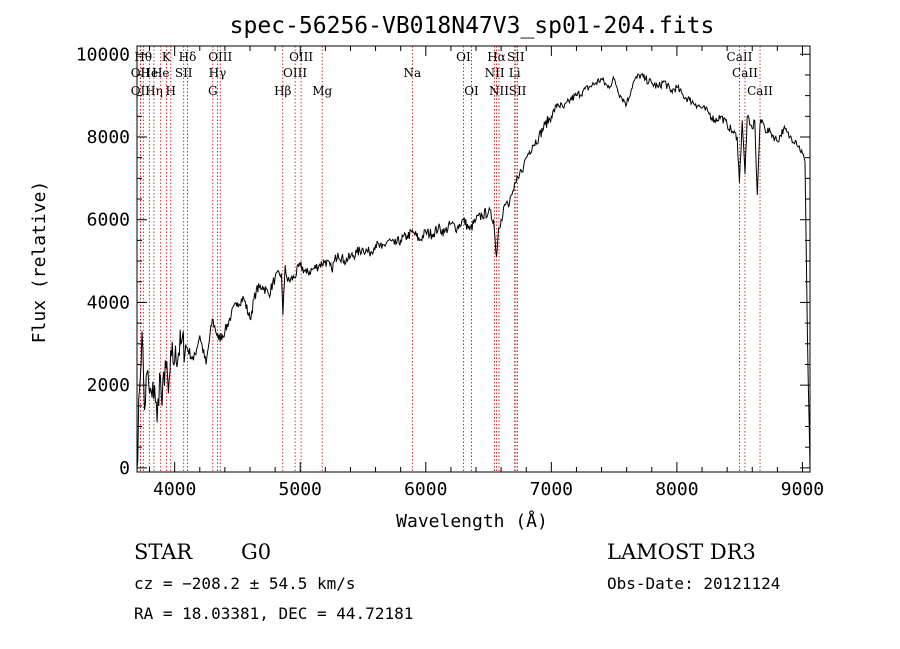  Describe the element at coordinates (150, 73) in the screenshot. I see `line-marker-label-3: He` at that location.